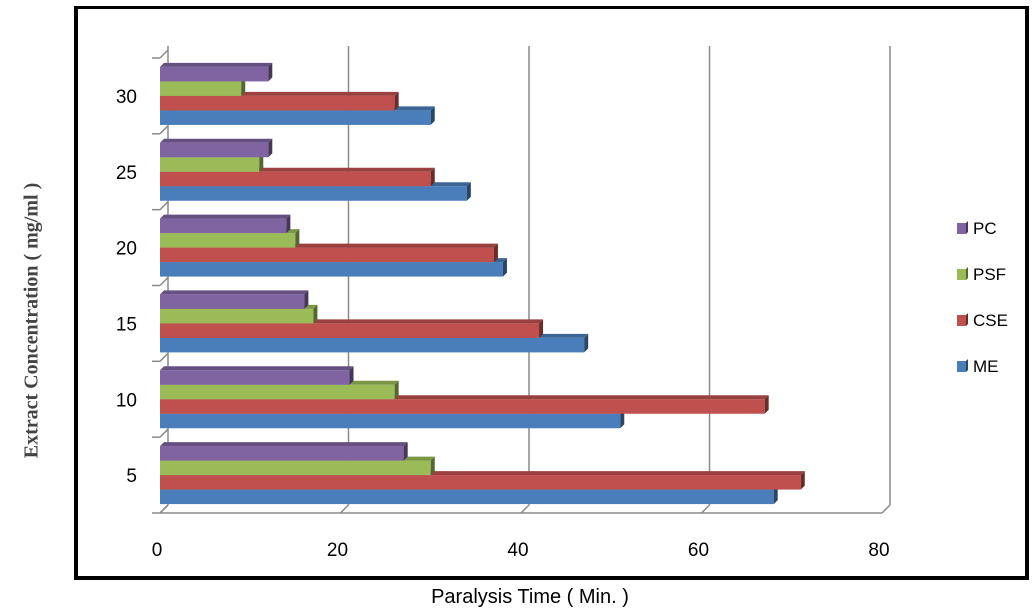 Image resolution: width=1033 pixels, height=615 pixels. I want to click on legend-item: PC, so click(977, 228).